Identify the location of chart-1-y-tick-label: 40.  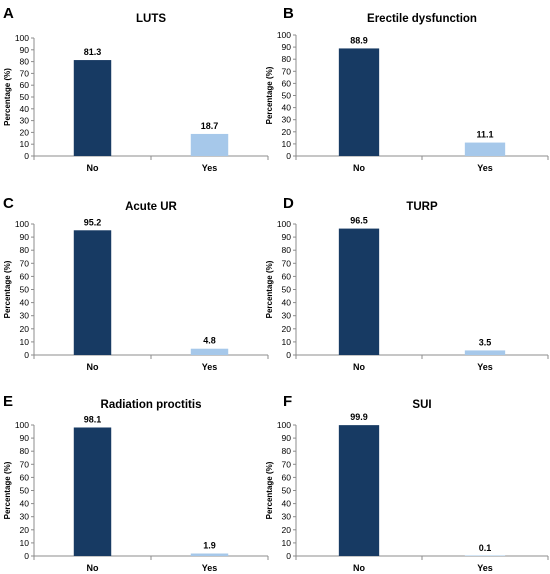
(287, 108).